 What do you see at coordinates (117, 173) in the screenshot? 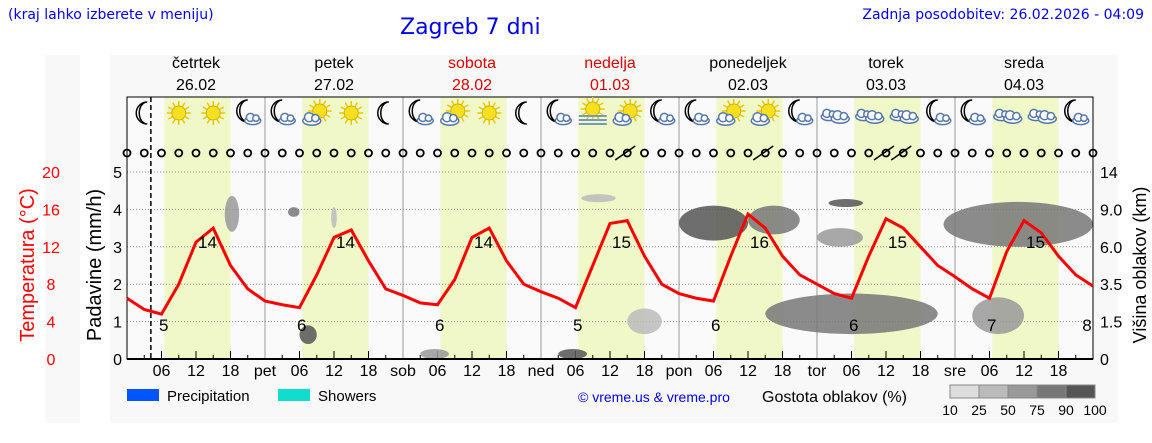
I see `precip-tick-label: 5` at bounding box center [117, 173].